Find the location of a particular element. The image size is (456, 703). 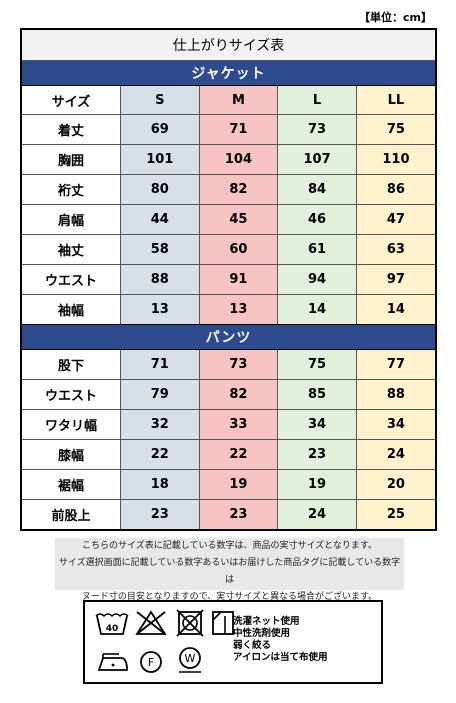

measurement-label: 裾幅 is located at coordinates (71, 484).